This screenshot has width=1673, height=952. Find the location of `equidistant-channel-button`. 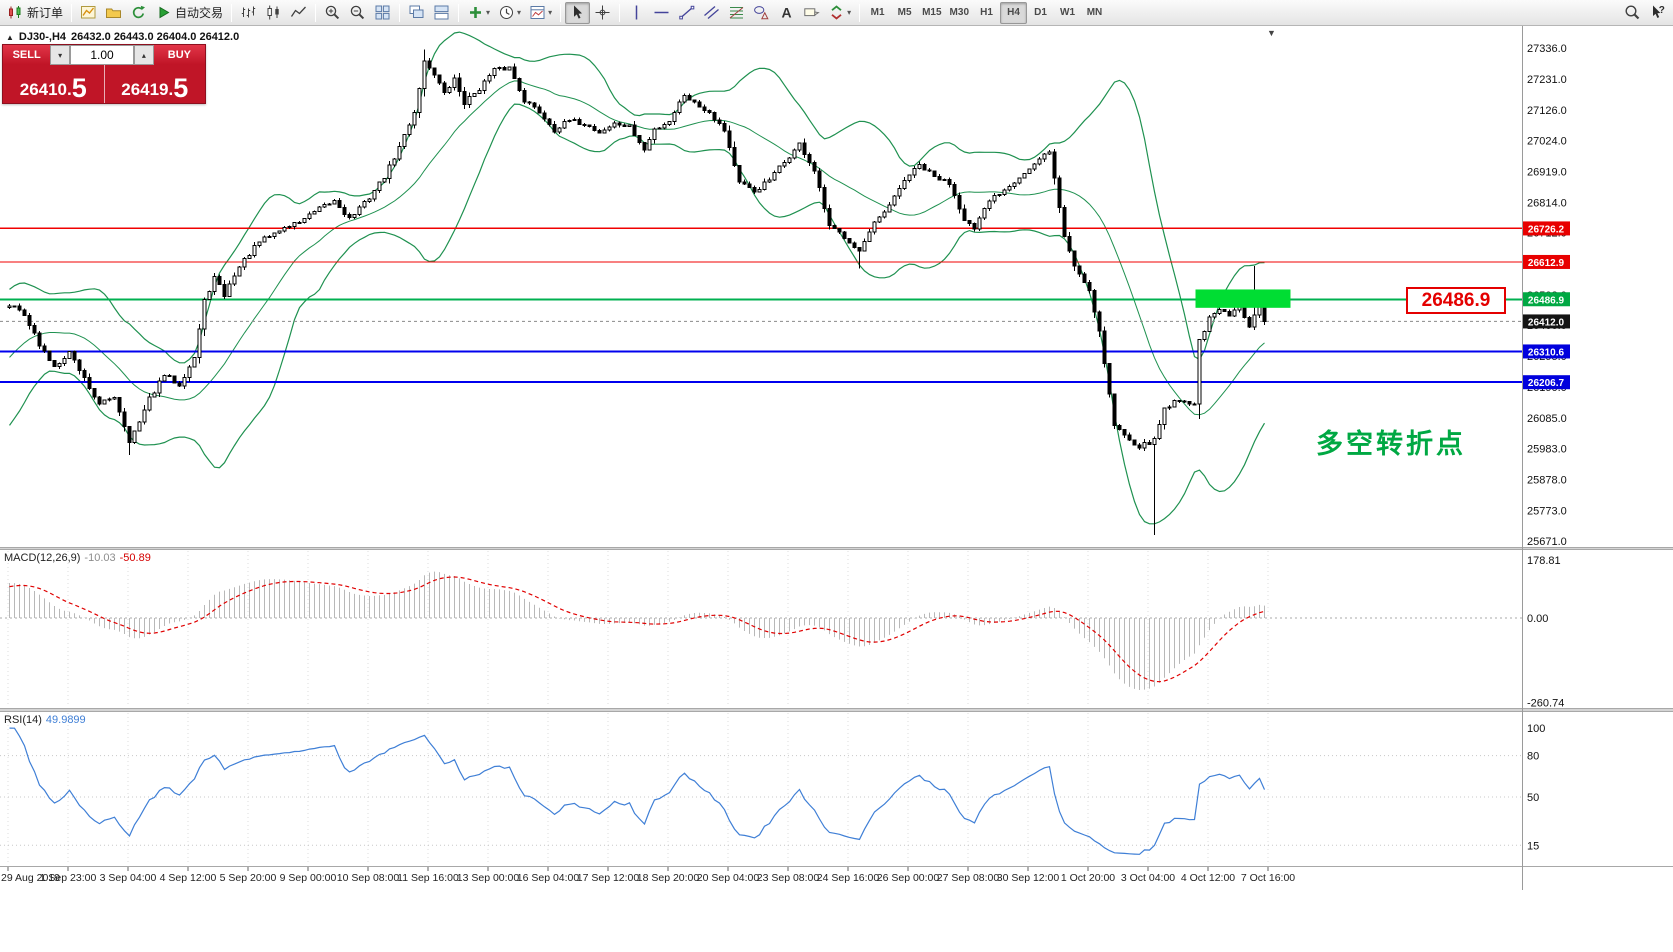

equidistant-channel-button is located at coordinates (711, 13).